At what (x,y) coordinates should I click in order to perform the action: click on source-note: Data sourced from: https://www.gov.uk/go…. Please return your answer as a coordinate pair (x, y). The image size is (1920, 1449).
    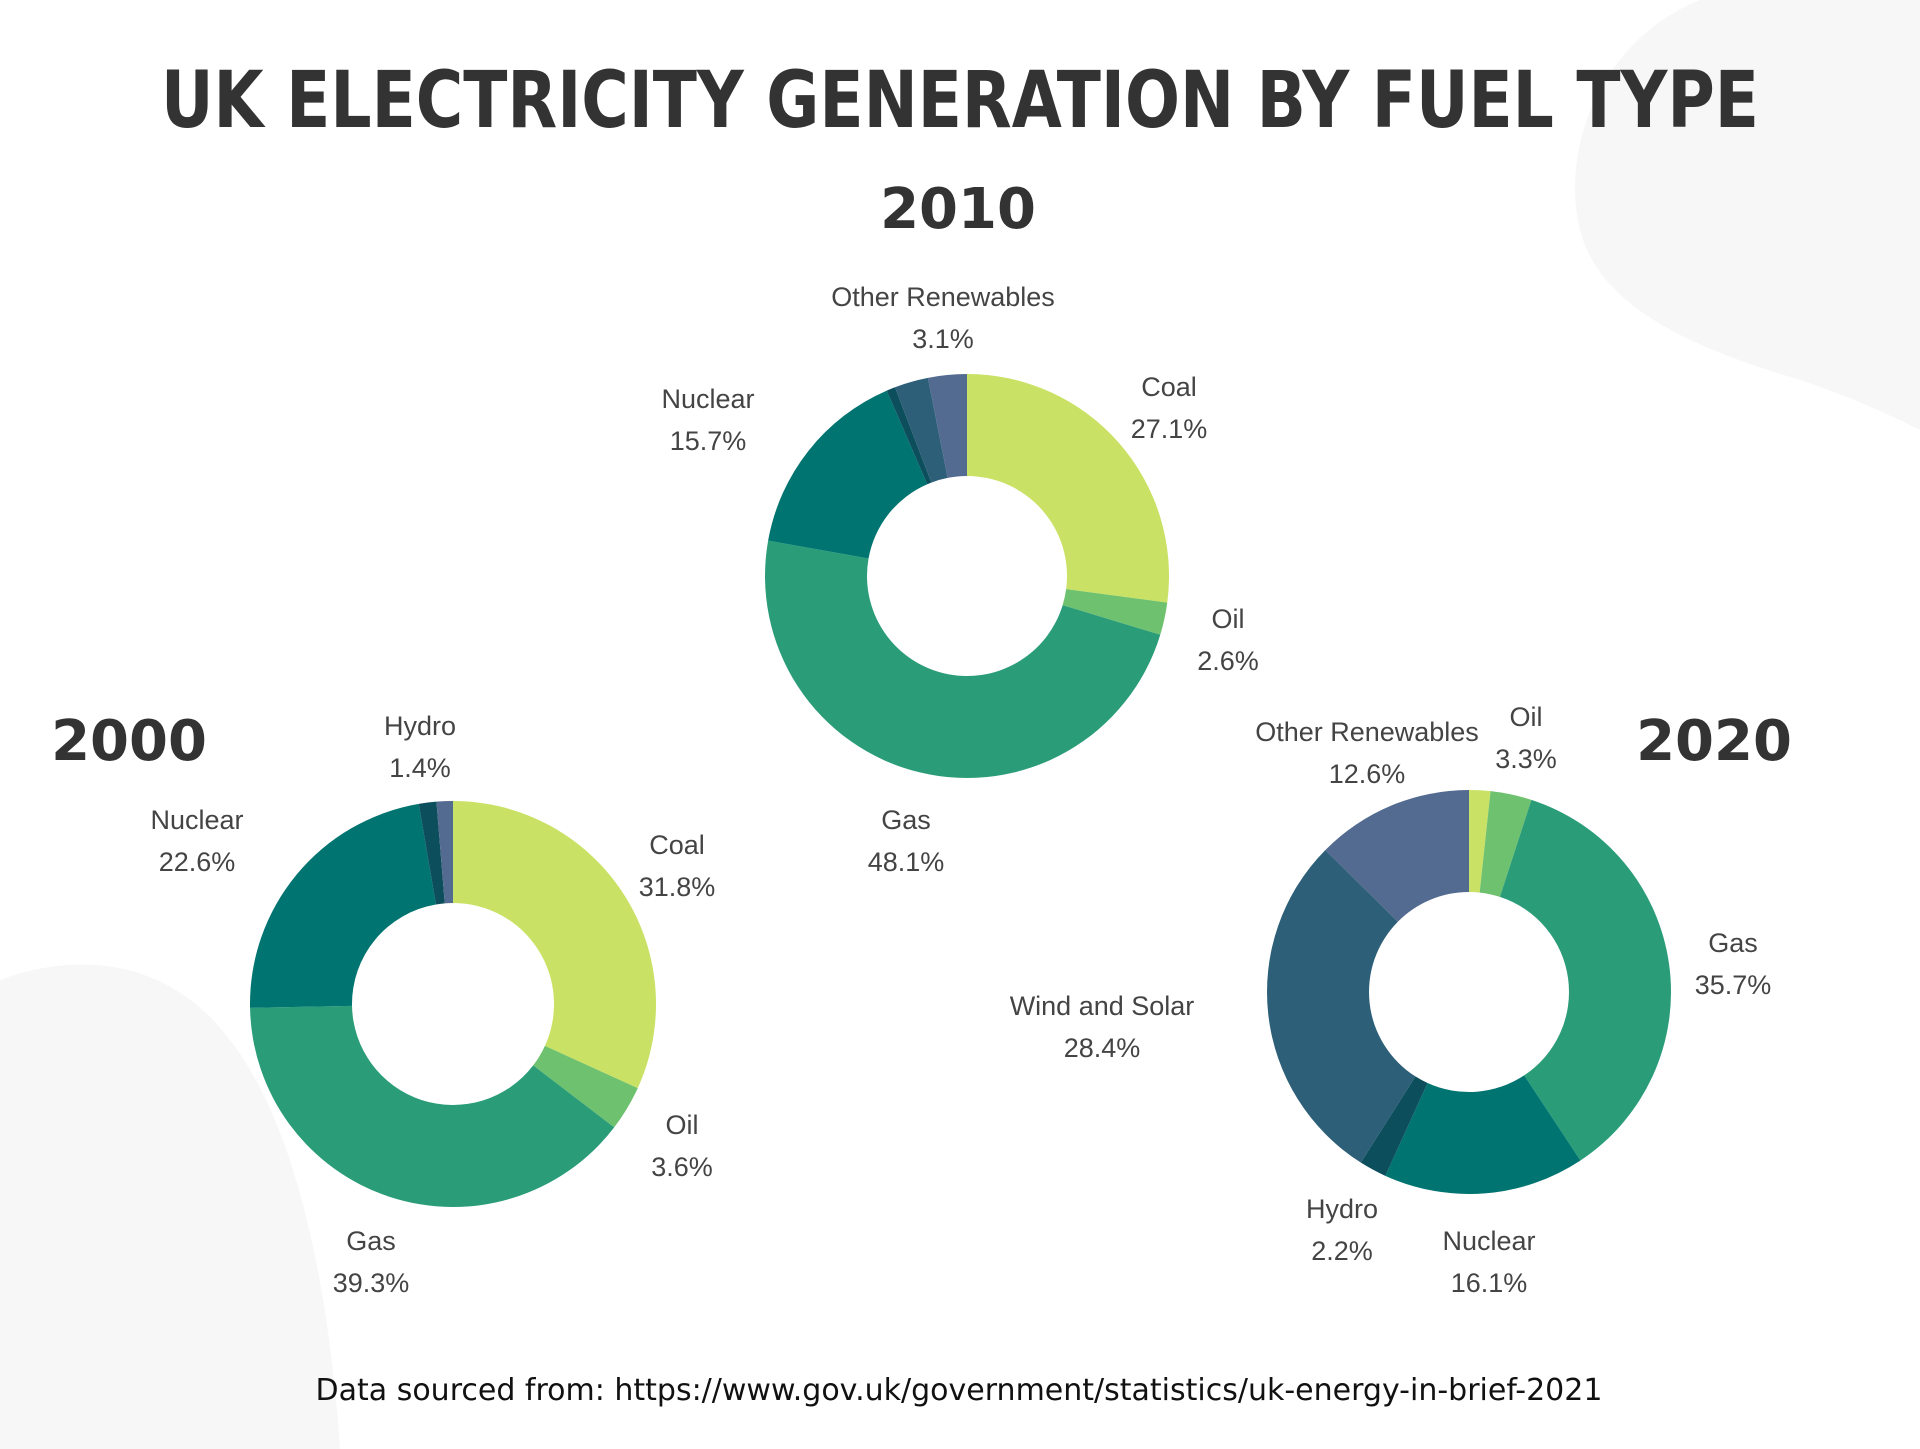
    Looking at the image, I should click on (959, 1390).